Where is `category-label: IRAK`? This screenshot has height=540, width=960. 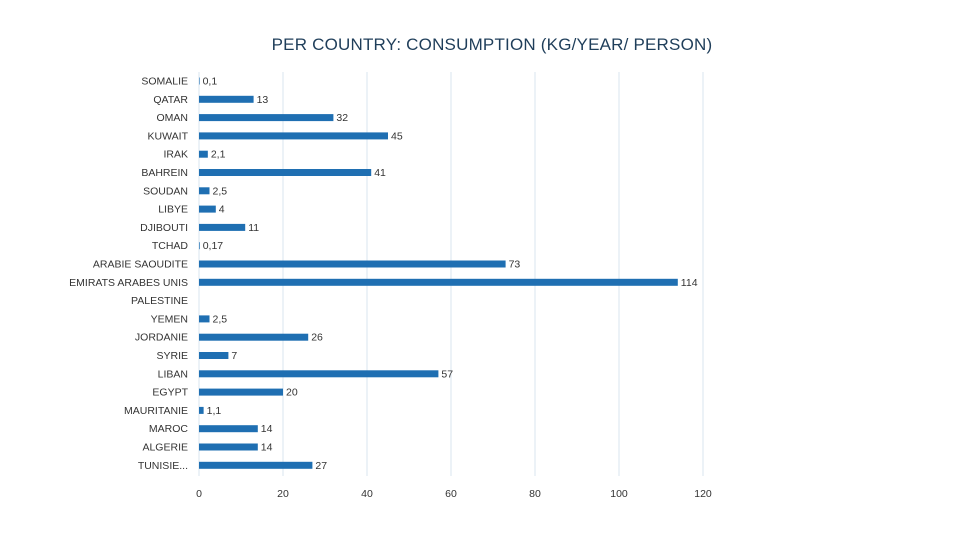 category-label: IRAK is located at coordinates (175, 155).